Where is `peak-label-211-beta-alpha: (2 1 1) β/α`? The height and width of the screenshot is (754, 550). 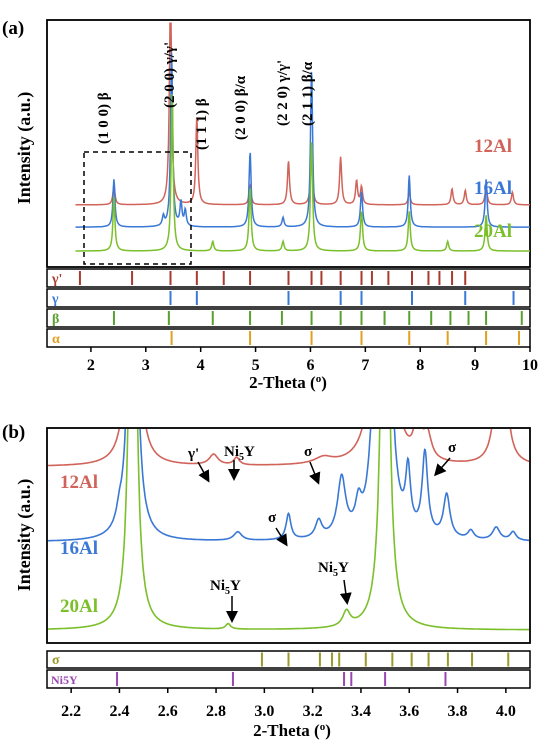 peak-label-211-beta-alpha: (2 1 1) β/α is located at coordinates (308, 93).